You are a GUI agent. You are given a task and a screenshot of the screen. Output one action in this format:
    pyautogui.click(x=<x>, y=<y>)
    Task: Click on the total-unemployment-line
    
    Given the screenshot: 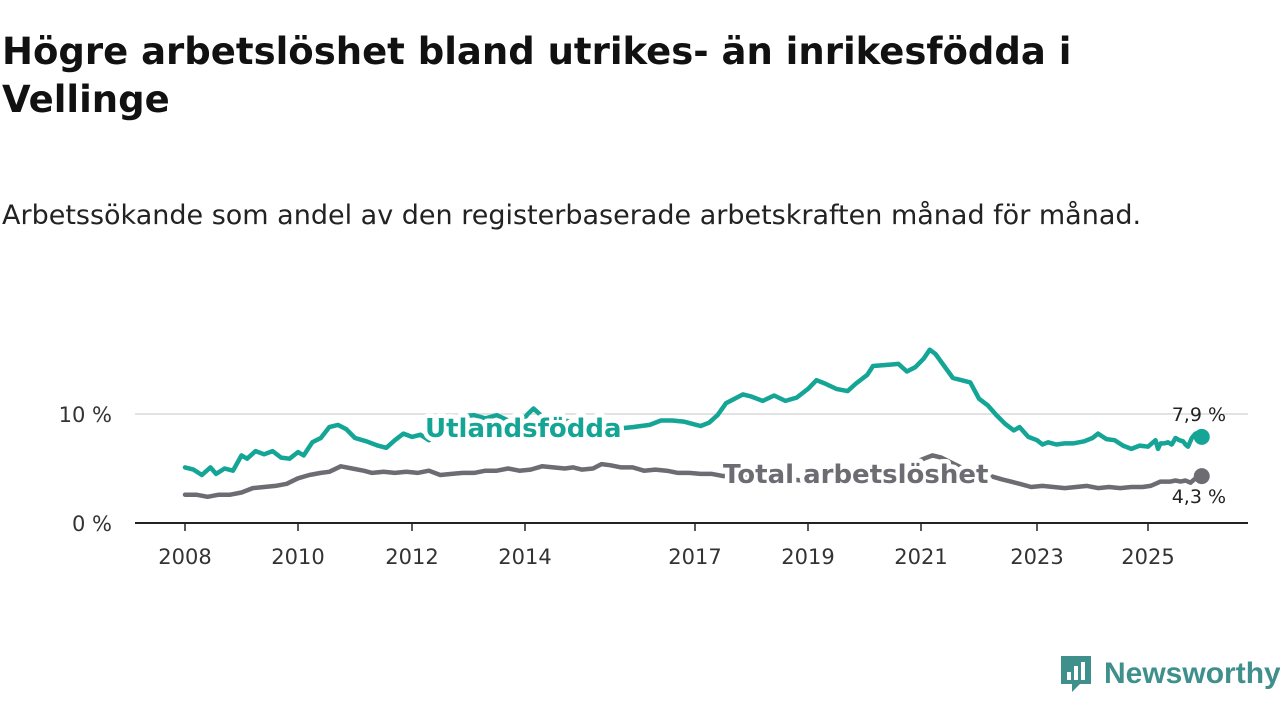 What is the action you would take?
    pyautogui.click(x=693, y=476)
    